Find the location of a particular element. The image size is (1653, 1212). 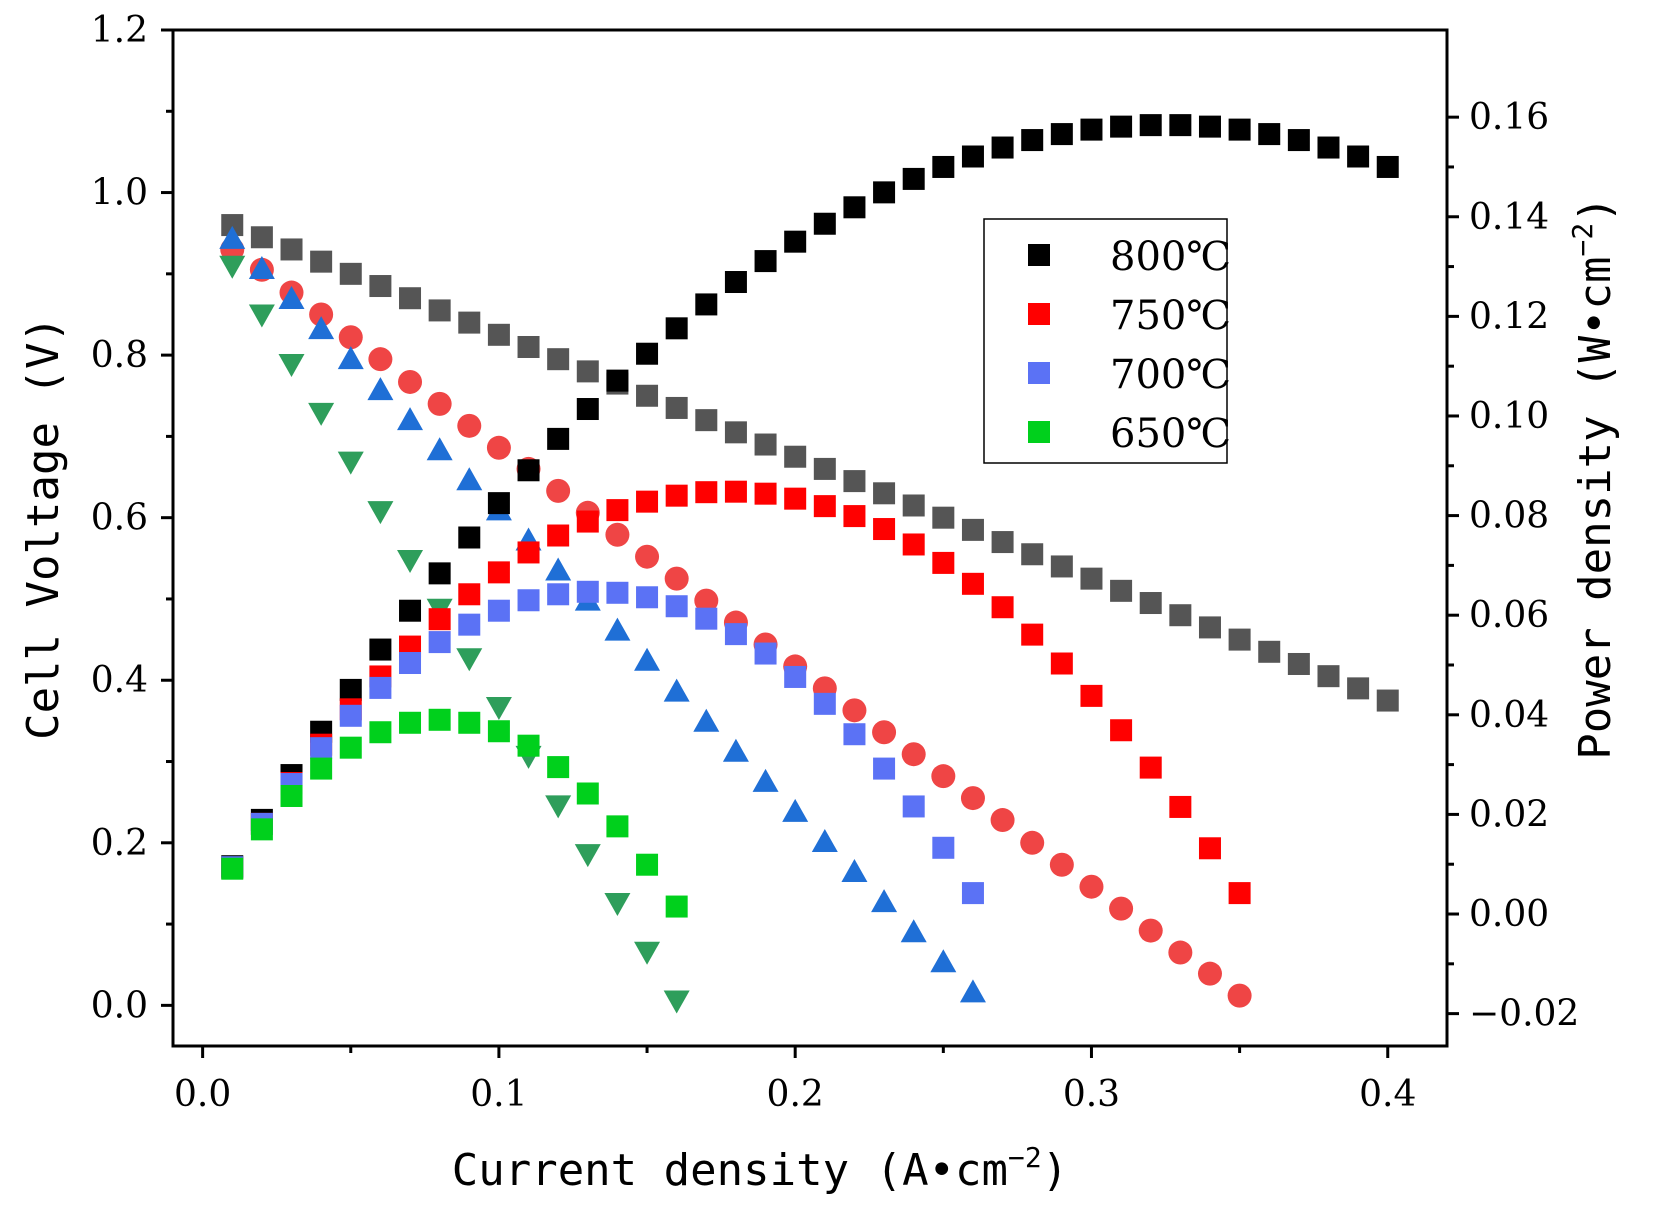

right-y-tick-label: 0.02 is located at coordinates (1509, 814).